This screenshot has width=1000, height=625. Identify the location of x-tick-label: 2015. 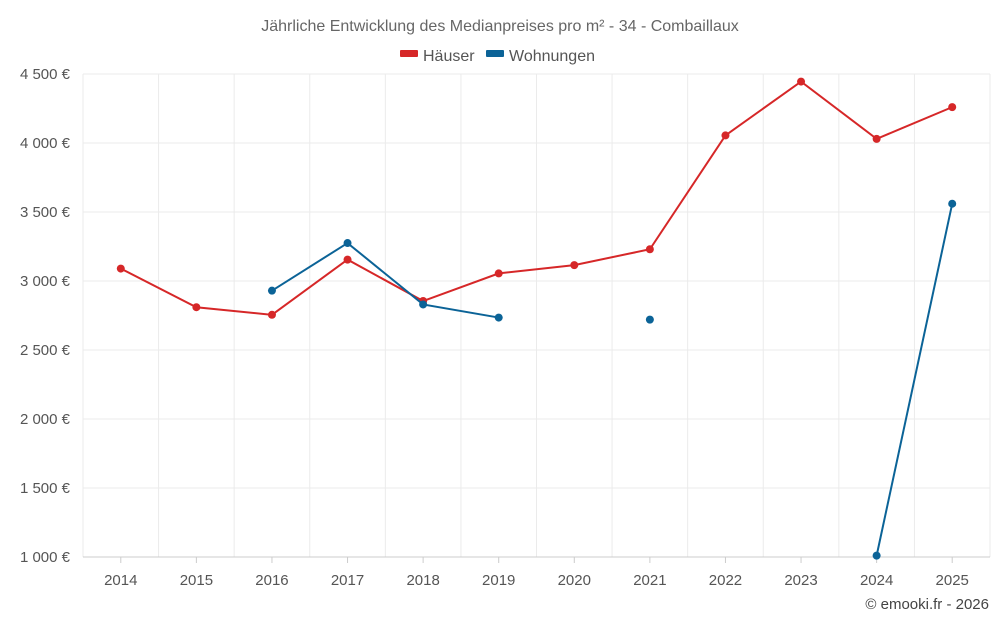
(196, 580).